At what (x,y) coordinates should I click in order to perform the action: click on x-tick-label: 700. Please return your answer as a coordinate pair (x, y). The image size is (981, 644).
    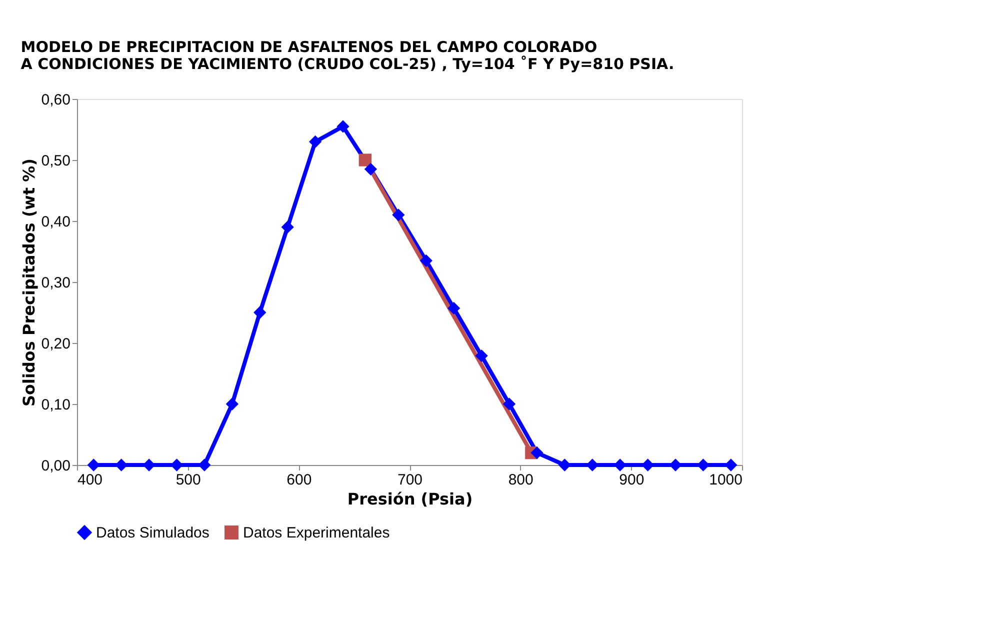
    Looking at the image, I should click on (410, 480).